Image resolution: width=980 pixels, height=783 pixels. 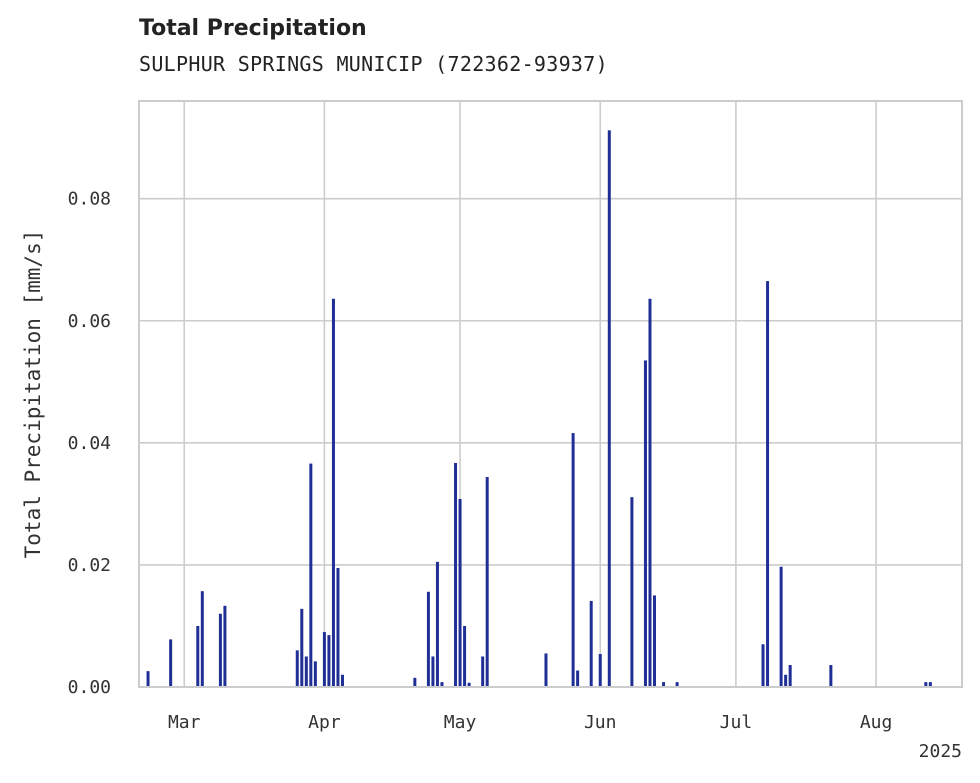 What do you see at coordinates (89, 199) in the screenshot?
I see `y-tick-label: 0.08` at bounding box center [89, 199].